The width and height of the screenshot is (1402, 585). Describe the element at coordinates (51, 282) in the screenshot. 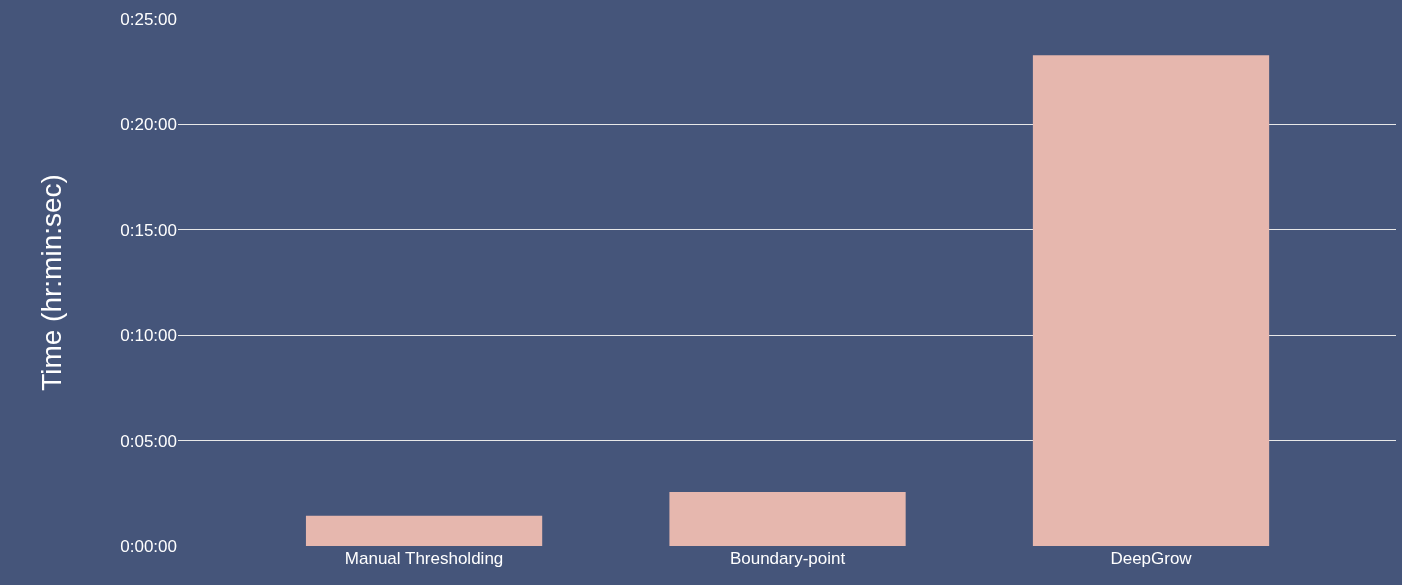

I see `y-axis-title: Time (hr:min:sec)` at that location.